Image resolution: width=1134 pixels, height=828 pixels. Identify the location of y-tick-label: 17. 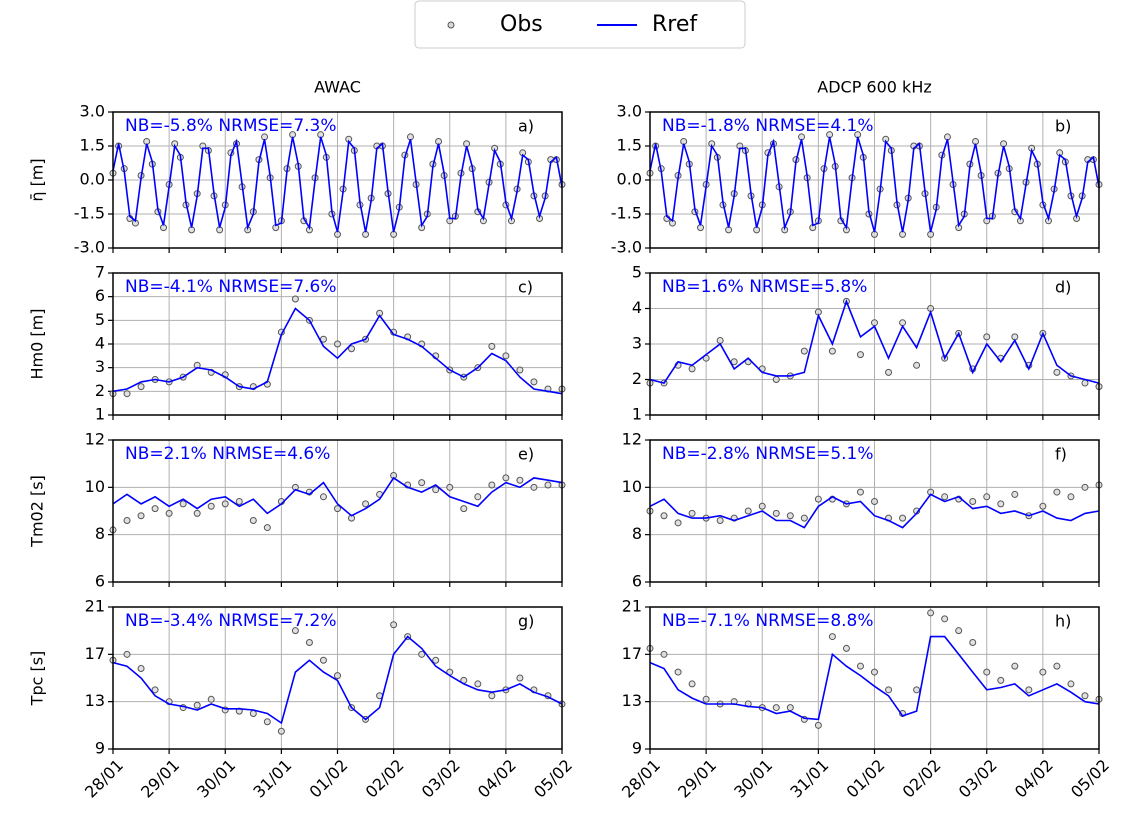
(632, 653).